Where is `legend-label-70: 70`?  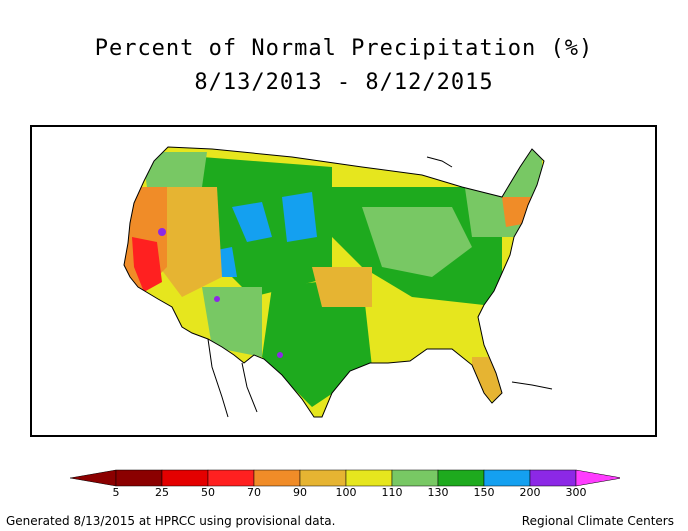 legend-label-70: 70 is located at coordinates (254, 492).